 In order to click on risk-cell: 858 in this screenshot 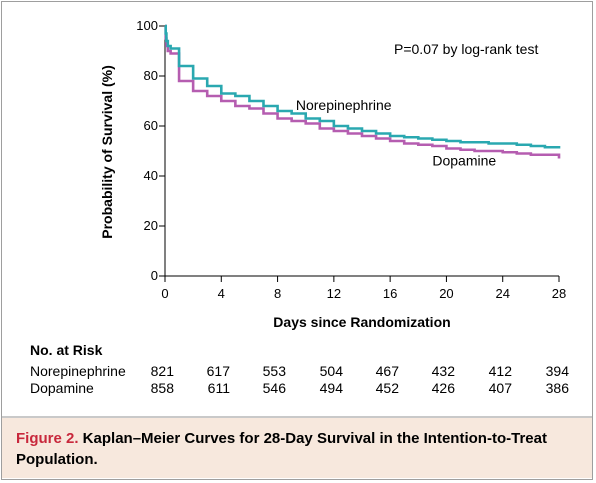, I will do `click(162, 388)`.